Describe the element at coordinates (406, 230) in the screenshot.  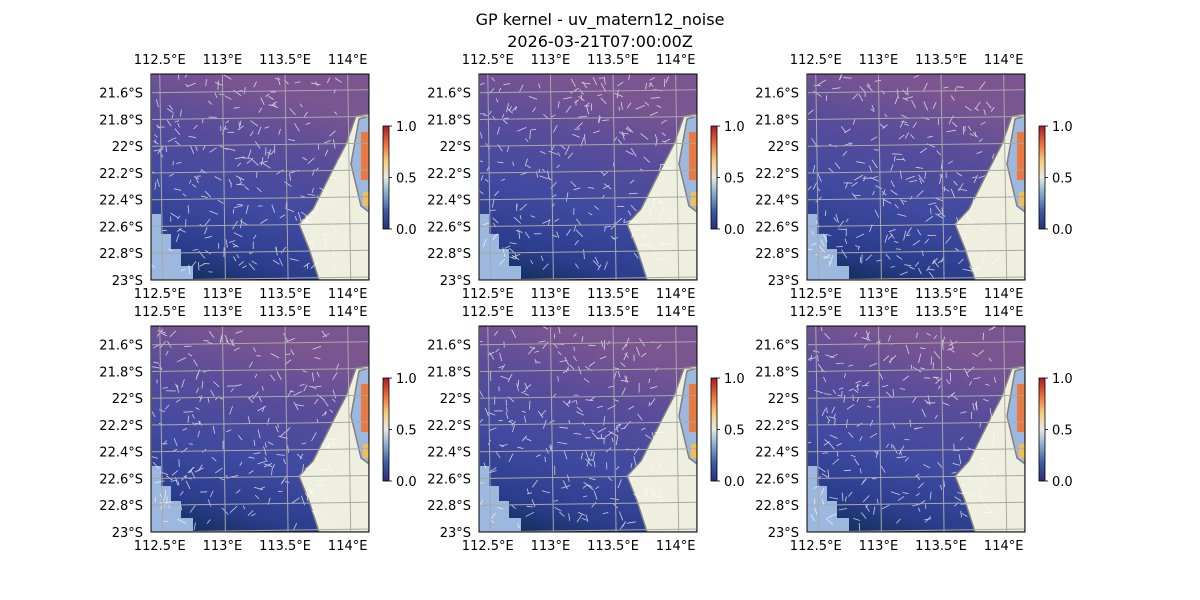
I see `colorbar-tick-label: 0.0` at that location.